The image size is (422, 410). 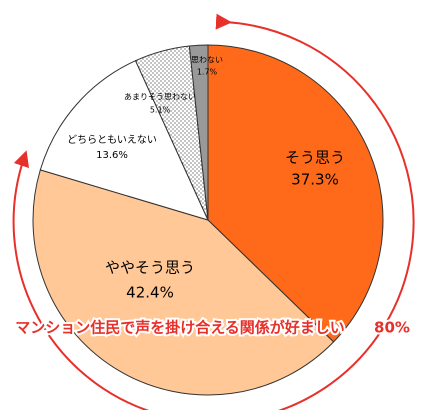 What do you see at coordinates (112, 155) in the screenshot?
I see `slice-value: 13.6%` at bounding box center [112, 155].